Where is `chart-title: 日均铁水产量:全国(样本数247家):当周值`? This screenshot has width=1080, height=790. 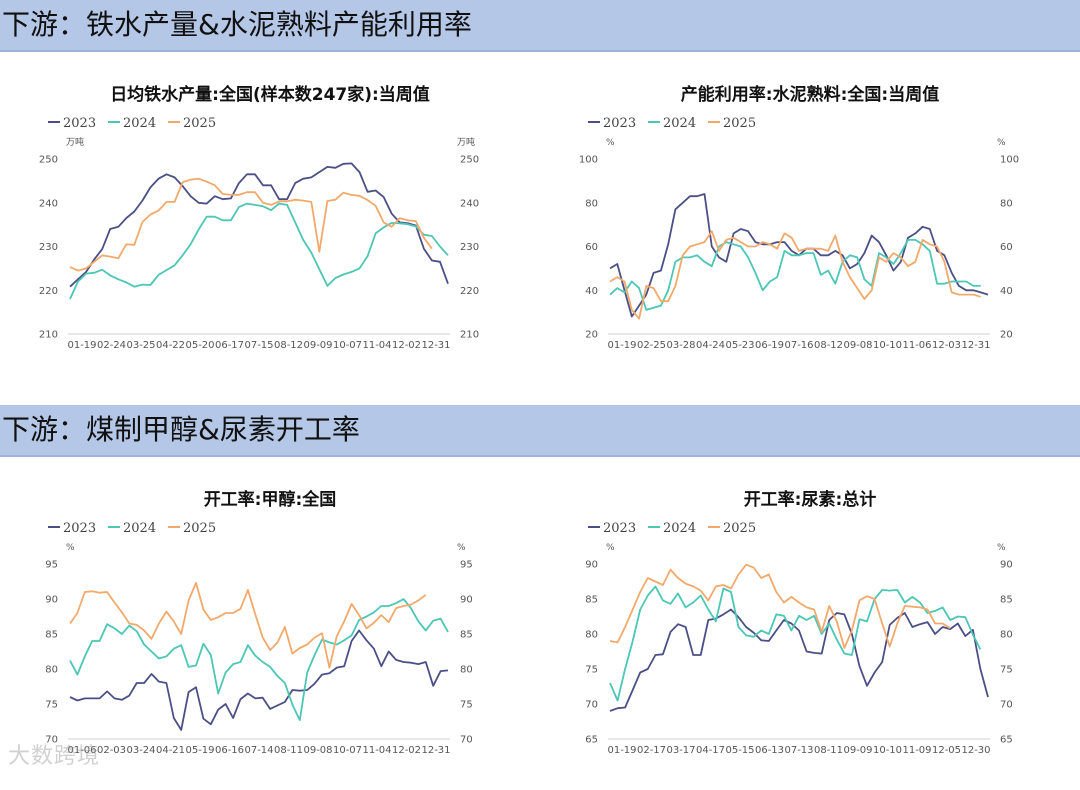
chart-title: 日均铁水产量:全国(样本数247家):当周值 is located at coordinates (270, 94).